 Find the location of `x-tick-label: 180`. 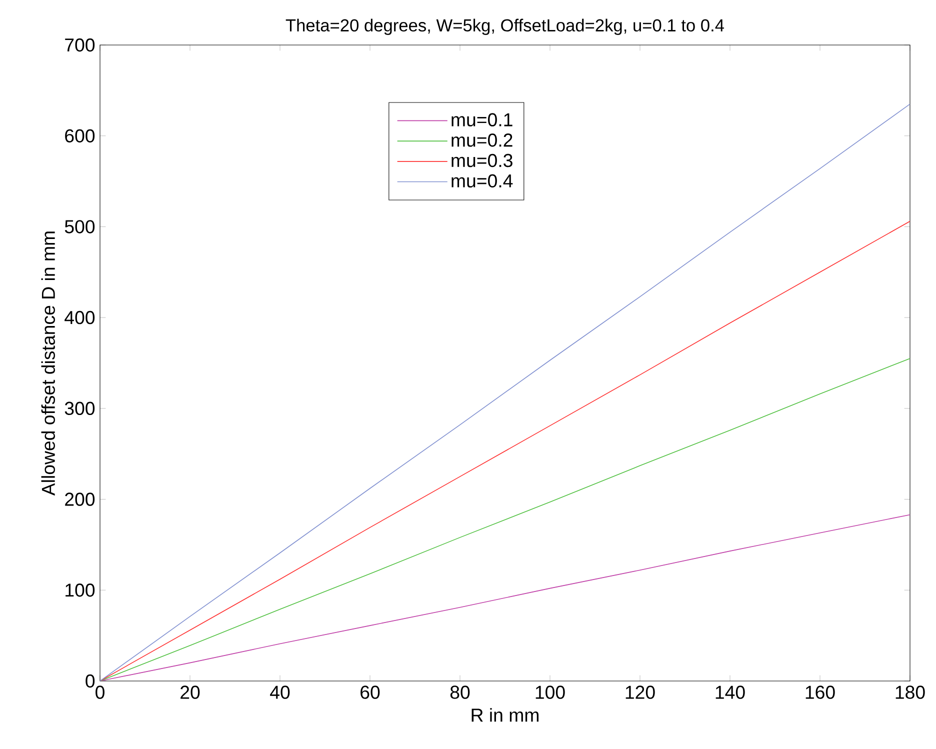

x-tick-label: 180 is located at coordinates (910, 692).